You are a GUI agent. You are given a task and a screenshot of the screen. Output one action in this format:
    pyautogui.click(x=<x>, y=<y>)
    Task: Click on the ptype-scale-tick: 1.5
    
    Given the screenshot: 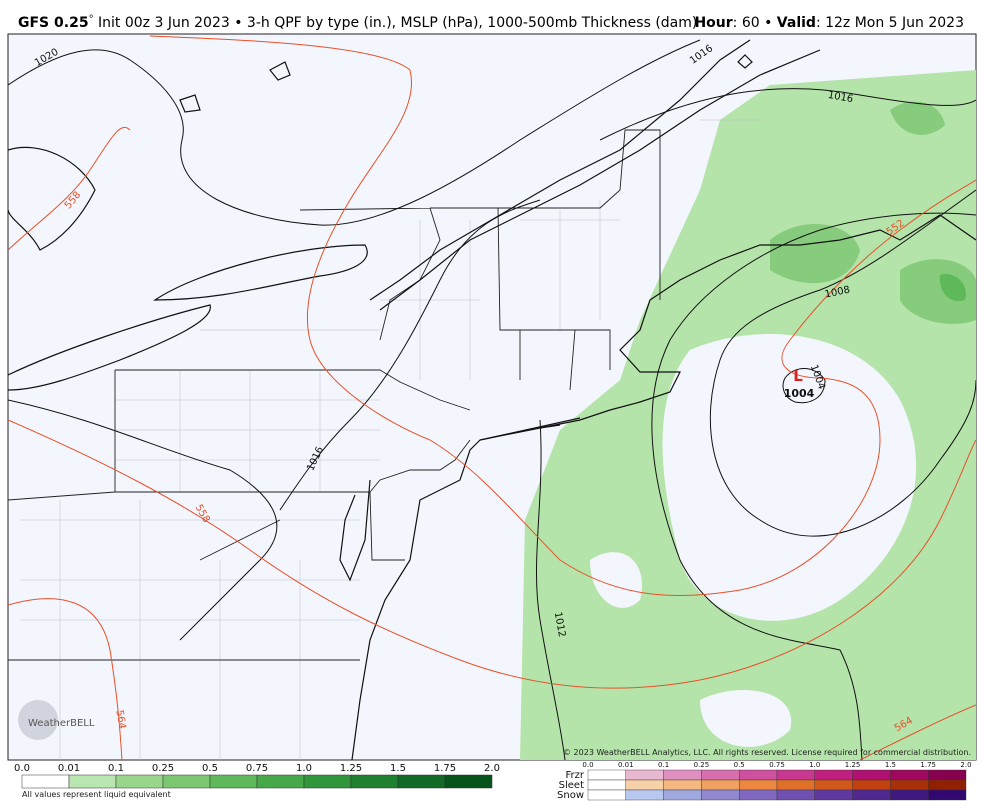 What is the action you would take?
    pyautogui.click(x=890, y=765)
    